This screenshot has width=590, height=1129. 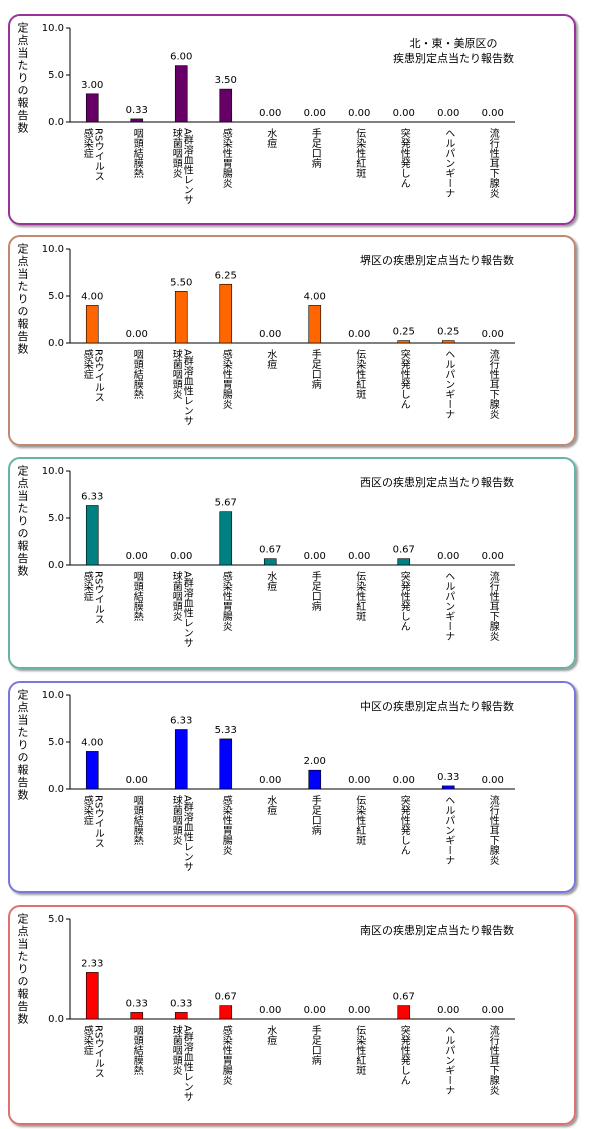 I want to click on value-label: 3.50, so click(x=226, y=80).